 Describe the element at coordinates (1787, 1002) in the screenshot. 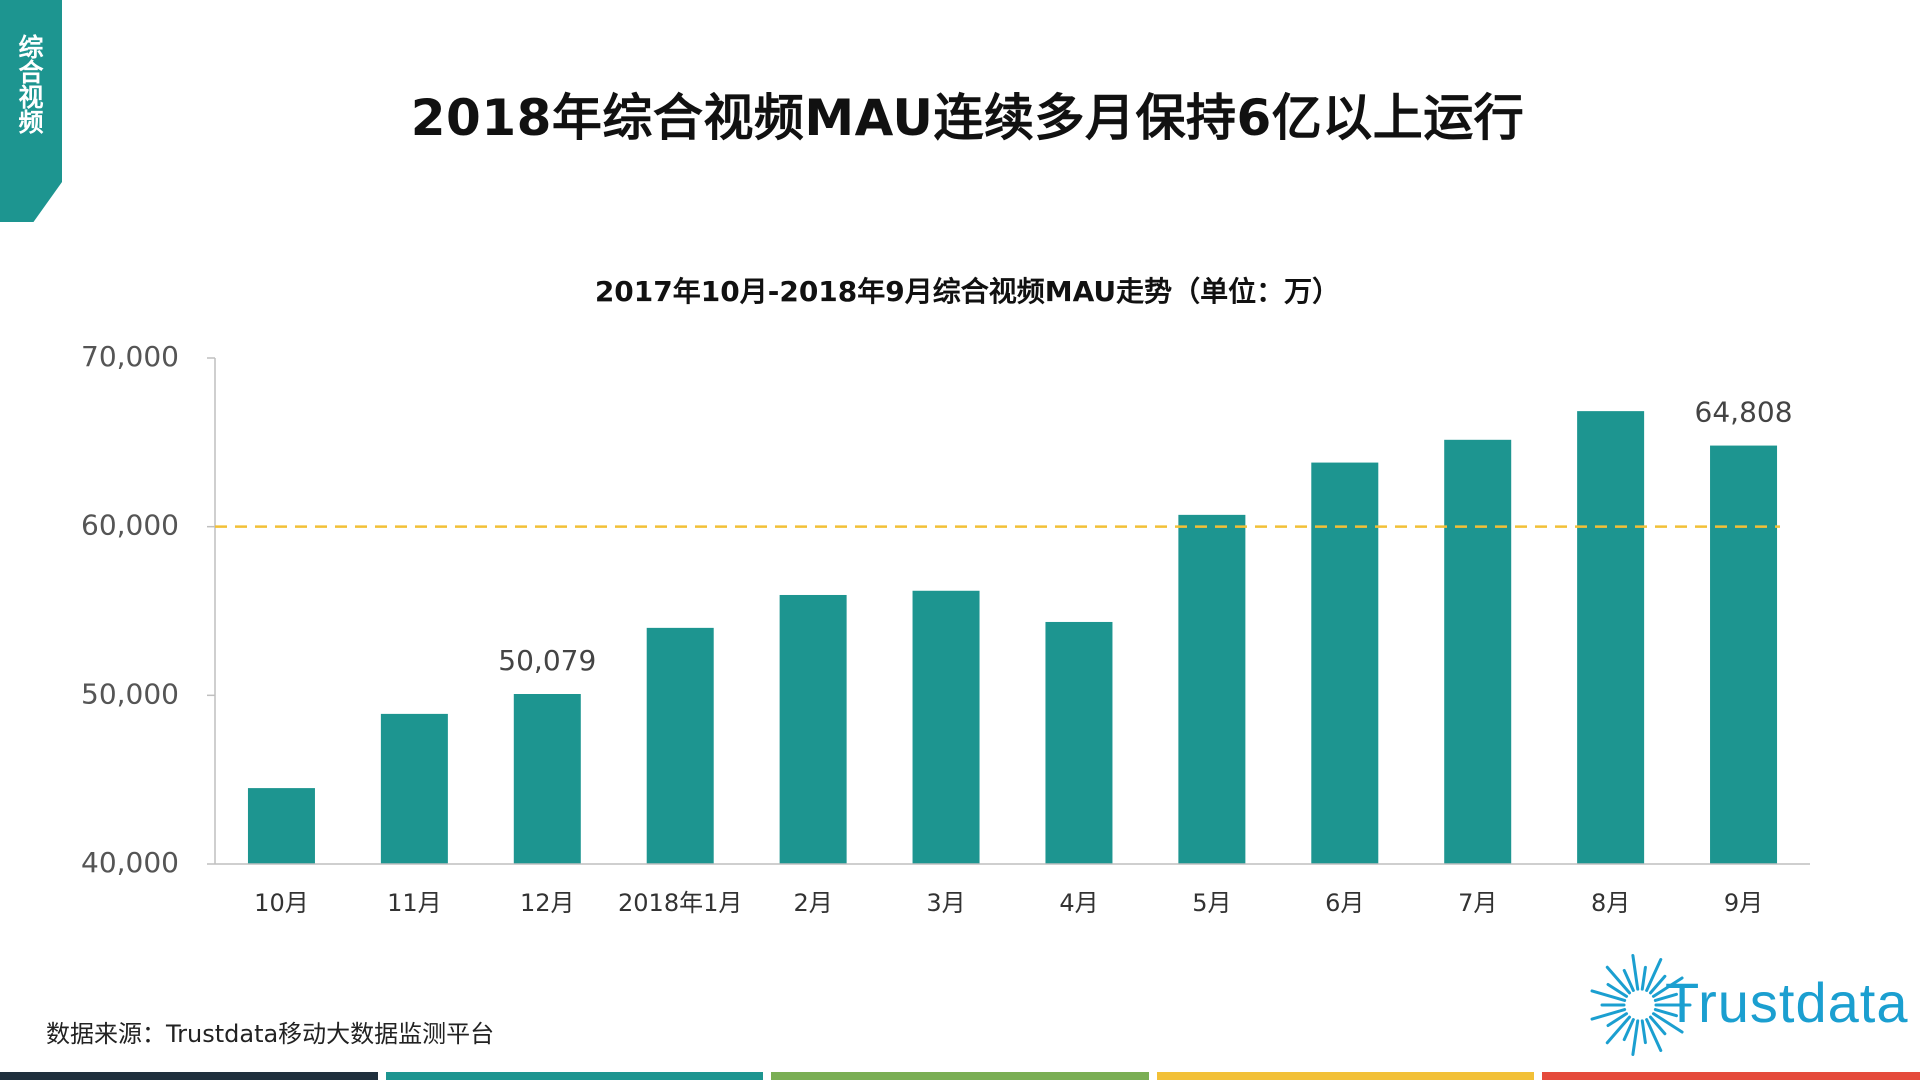

I see `logo-text: Trustdata` at that location.